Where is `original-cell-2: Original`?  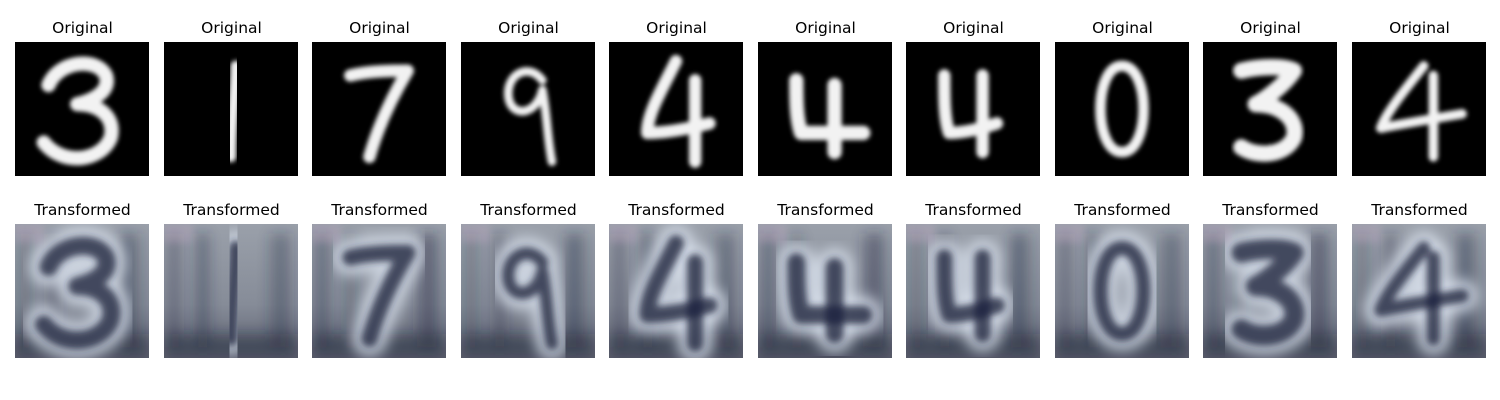 original-cell-2: Original is located at coordinates (231, 97).